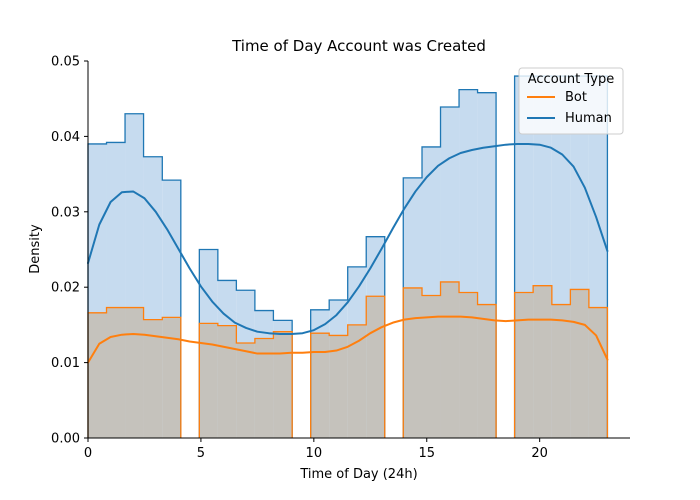  What do you see at coordinates (65, 288) in the screenshot?
I see `y-tick-label: 0.02` at bounding box center [65, 288].